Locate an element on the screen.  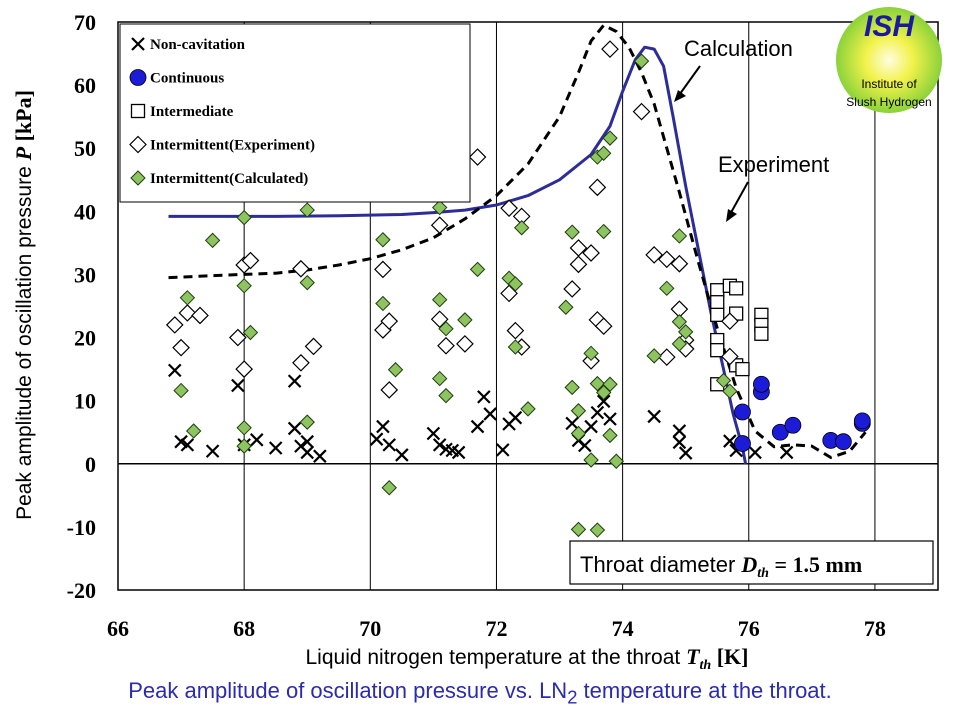
x-tick-label: 70 is located at coordinates (370, 628).